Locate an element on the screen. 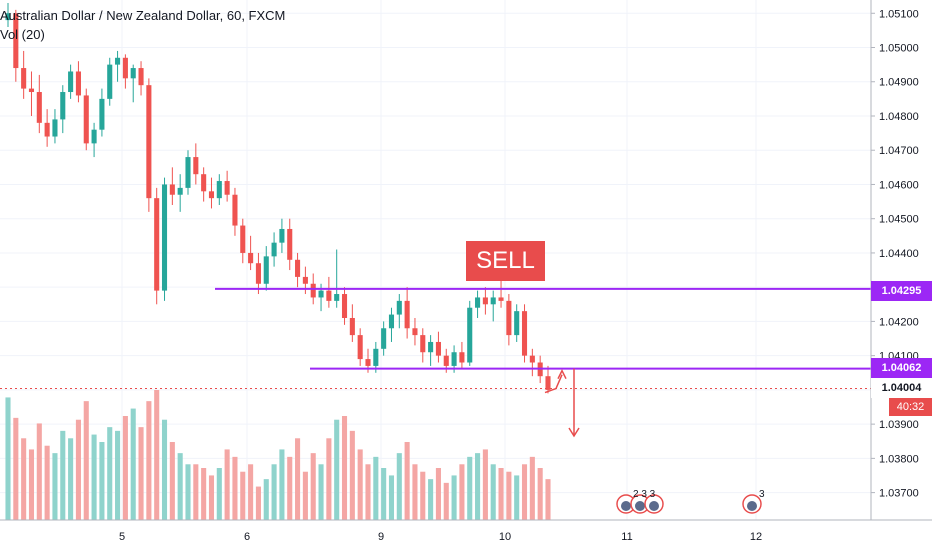 The image size is (932, 550). time-tick-label: 10 is located at coordinates (505, 537).